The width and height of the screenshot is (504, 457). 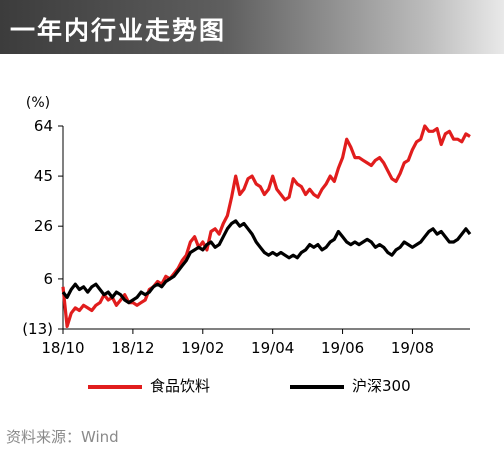 I want to click on x-tick-labels: 18/10 18/12 19/02 19/04 19/06 19/08, so click(x=237, y=348).